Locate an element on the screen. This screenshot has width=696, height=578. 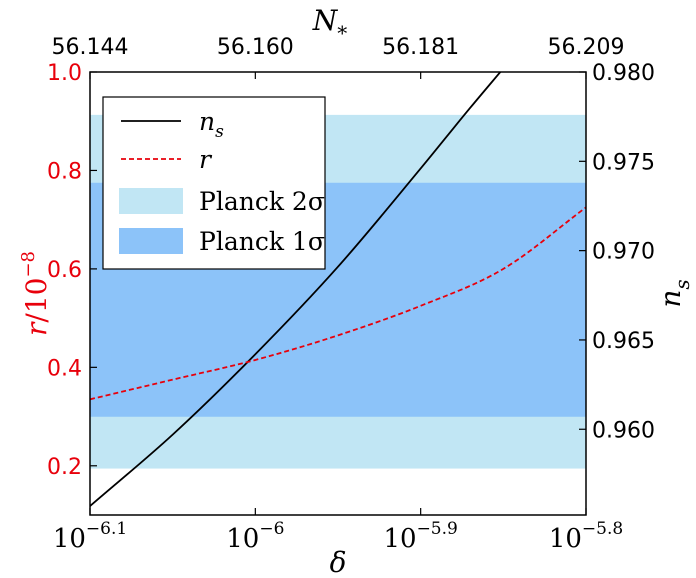
right-tick-label: 0.980 is located at coordinates (623, 73).